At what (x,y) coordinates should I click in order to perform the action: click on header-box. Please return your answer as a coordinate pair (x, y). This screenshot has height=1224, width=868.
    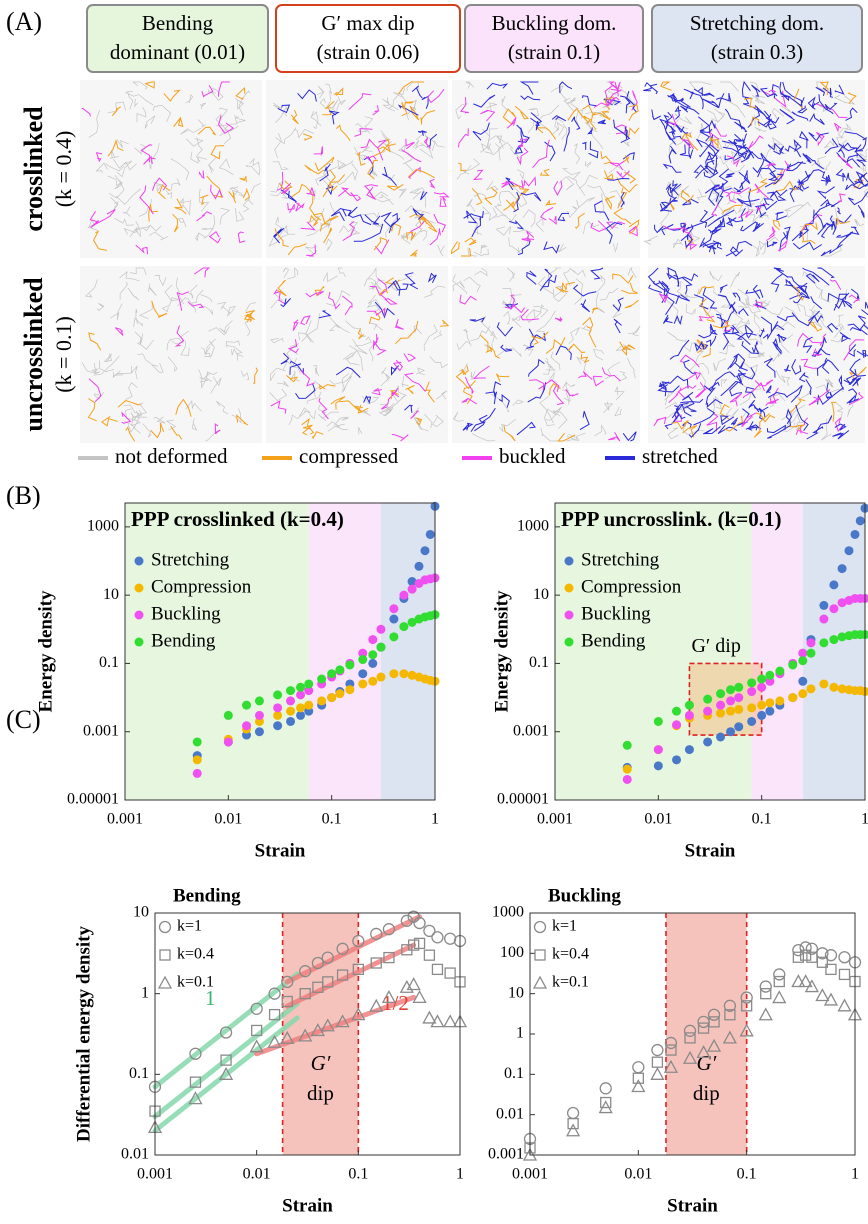
    Looking at the image, I should click on (554, 38).